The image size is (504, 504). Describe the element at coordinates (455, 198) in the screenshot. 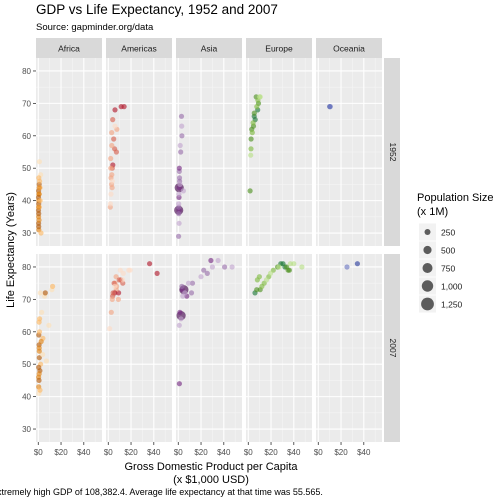

I see `legend-title-line1: Population Size` at that location.